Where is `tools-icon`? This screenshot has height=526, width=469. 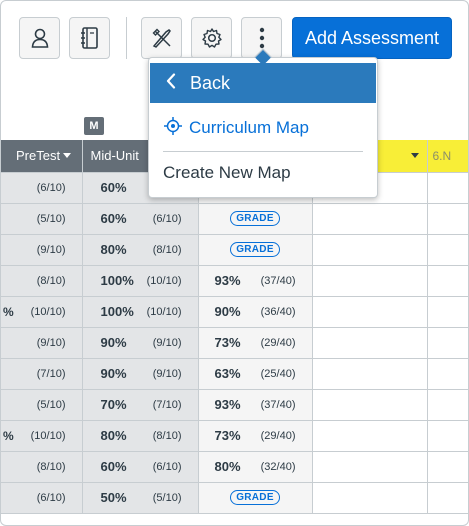
tools-icon is located at coordinates (162, 38).